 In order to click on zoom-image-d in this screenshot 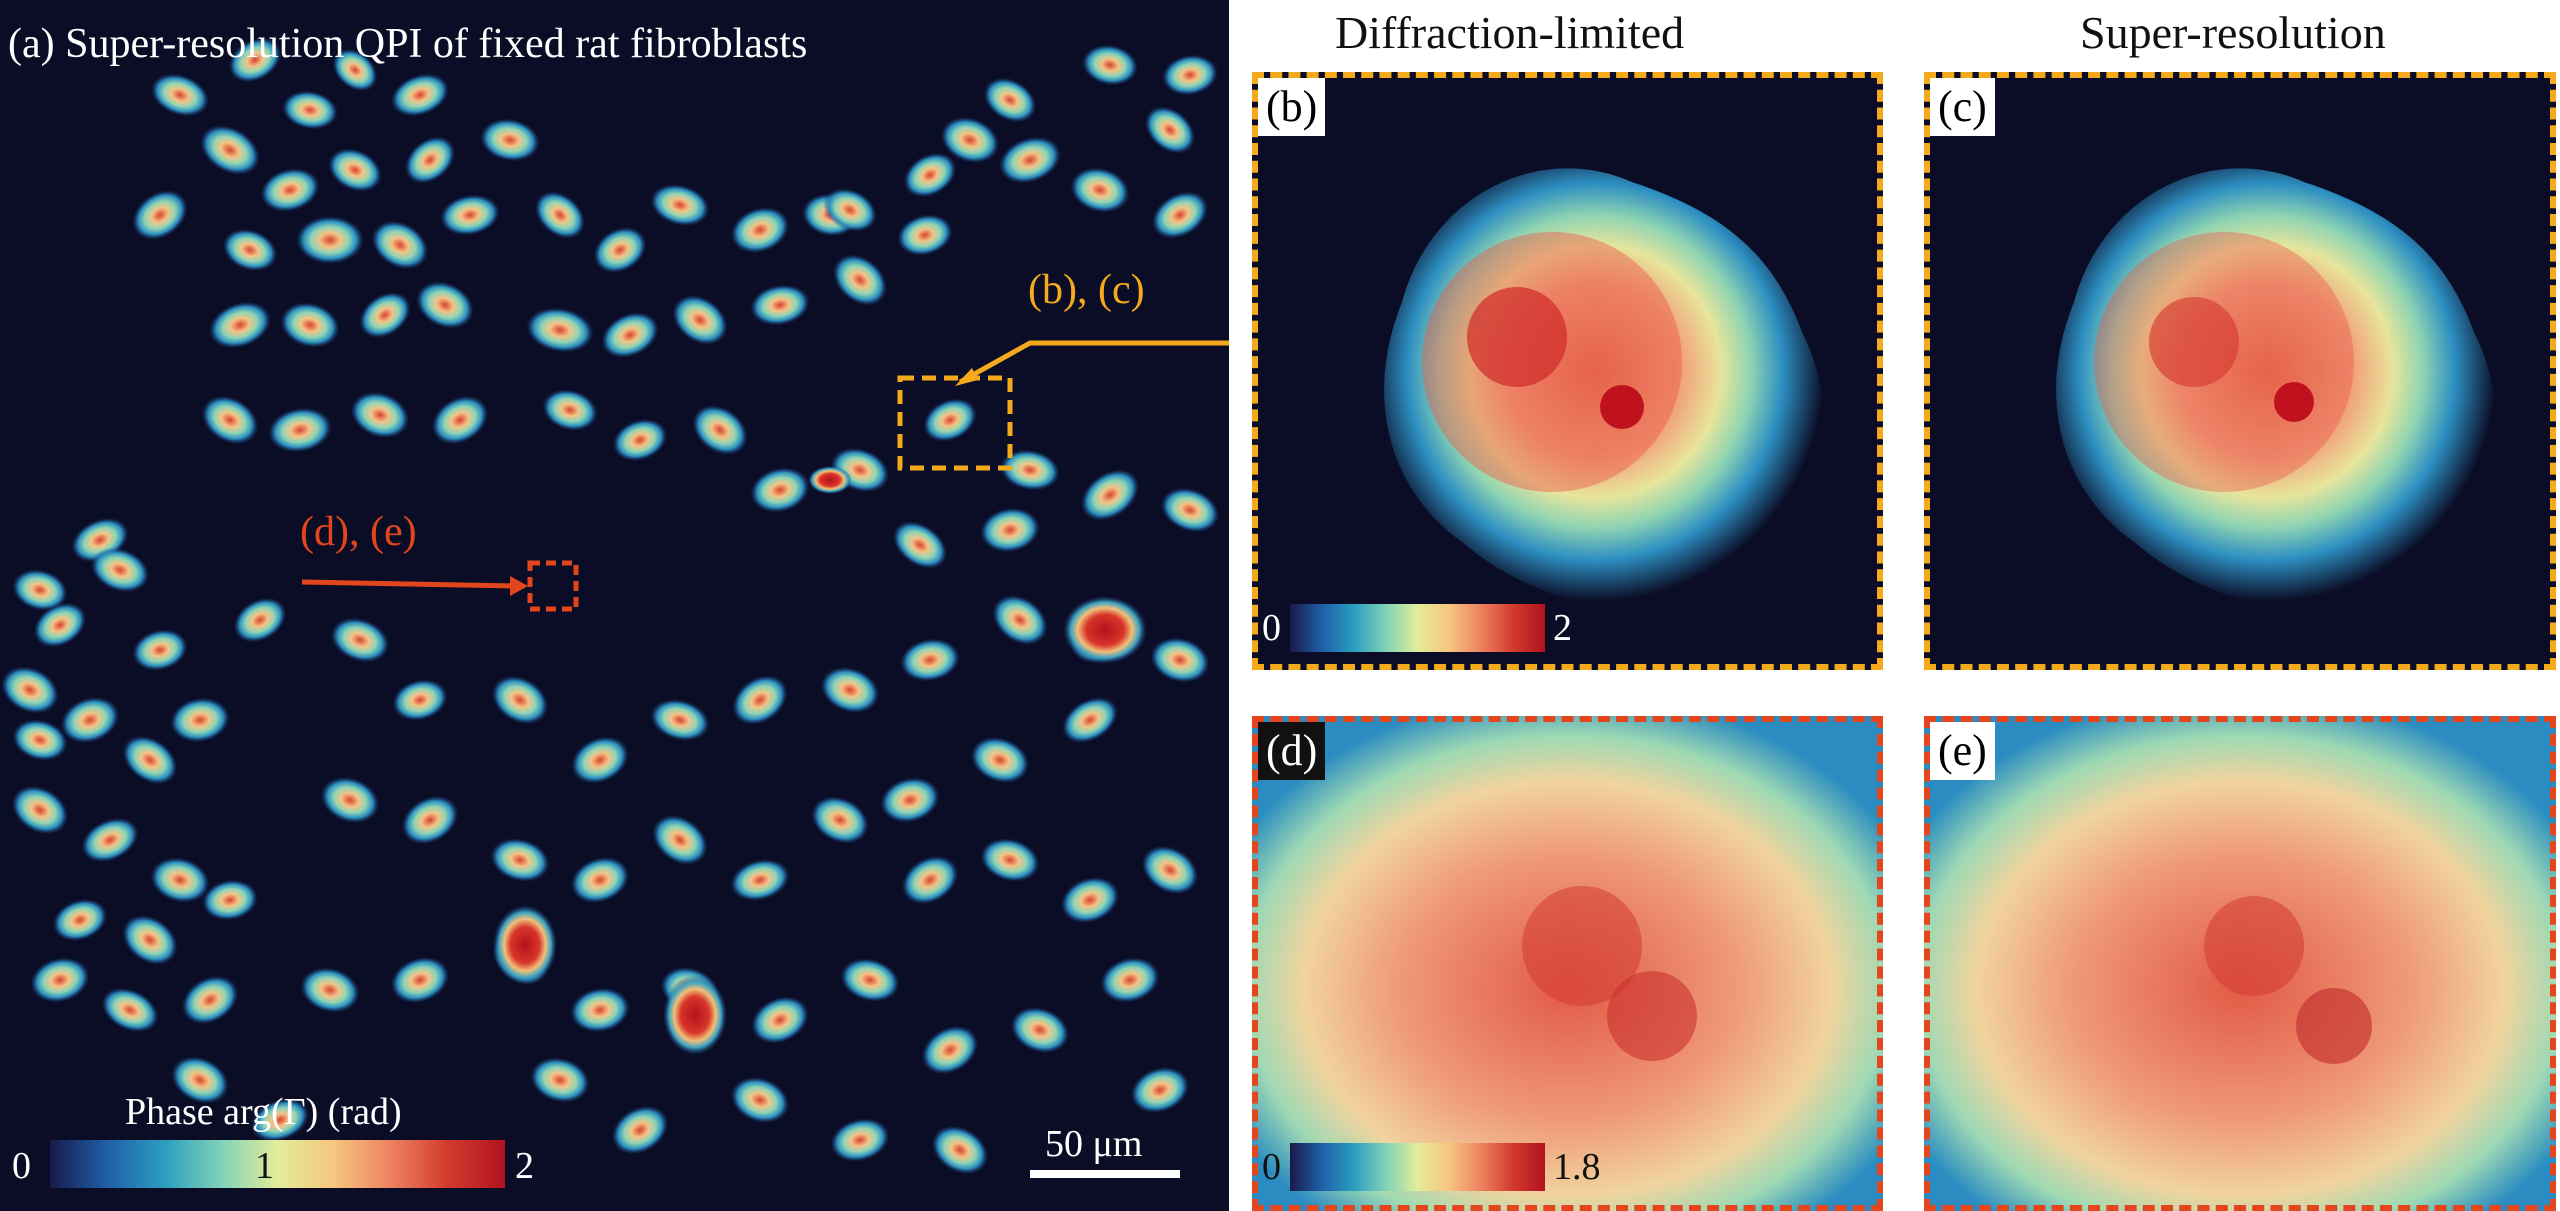, I will do `click(1567, 963)`.